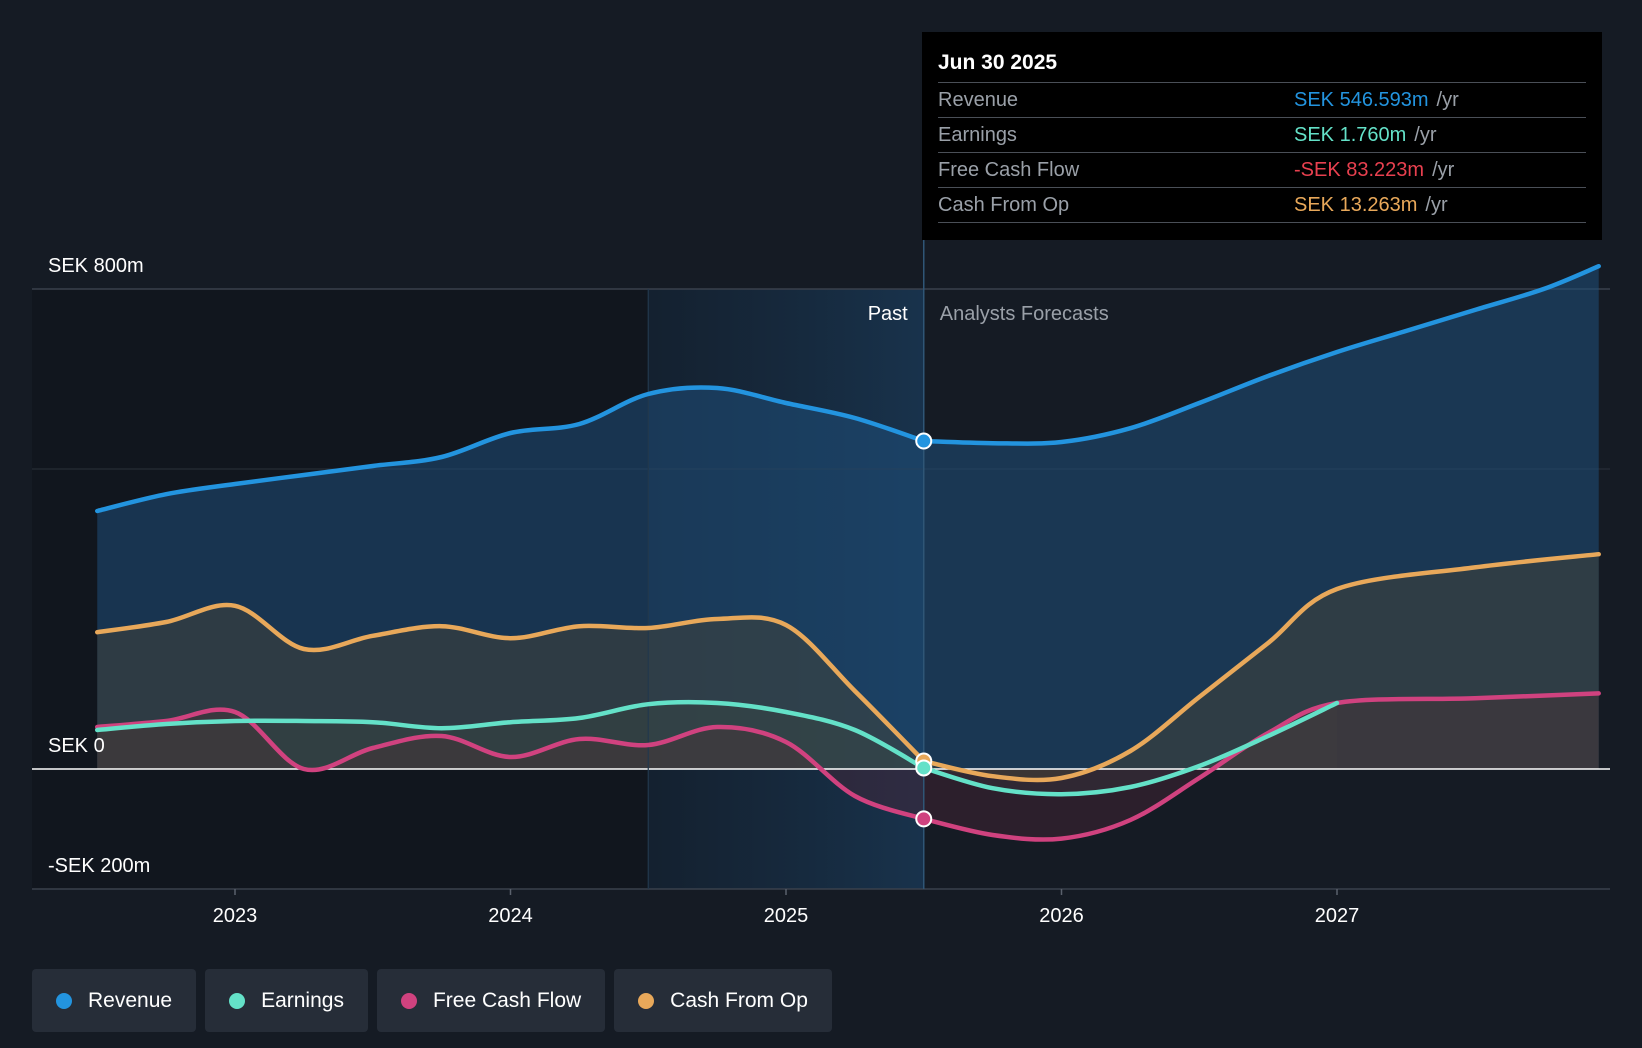 This screenshot has width=1642, height=1048. I want to click on line-earnings-forecast, so click(1130, 748).